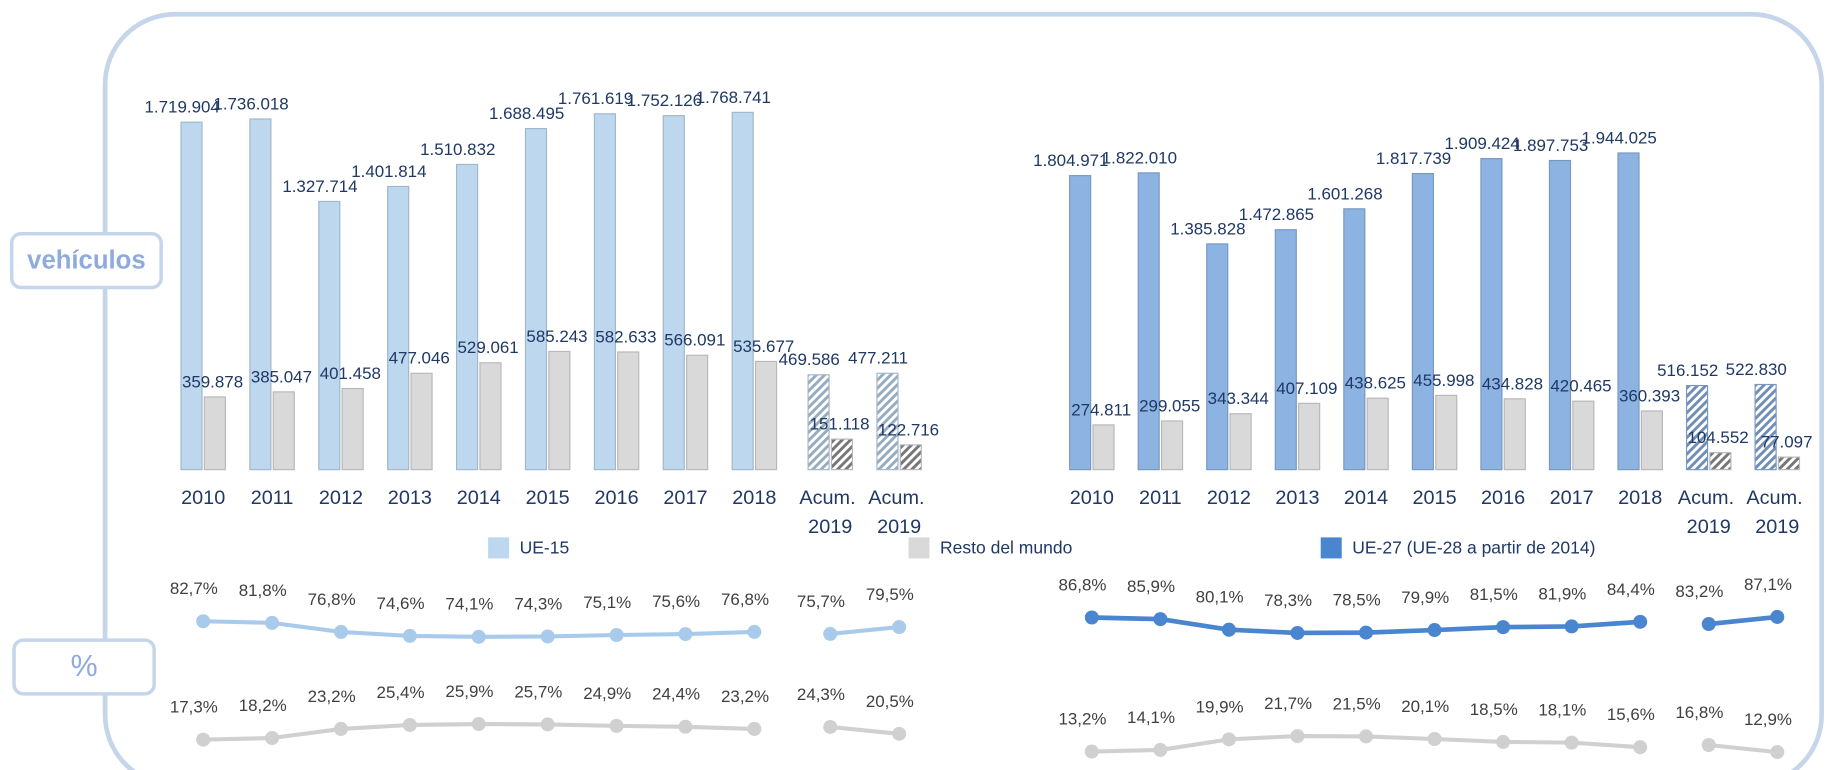 This screenshot has width=1831, height=770. I want to click on data-label: 18,1%, so click(1562, 710).